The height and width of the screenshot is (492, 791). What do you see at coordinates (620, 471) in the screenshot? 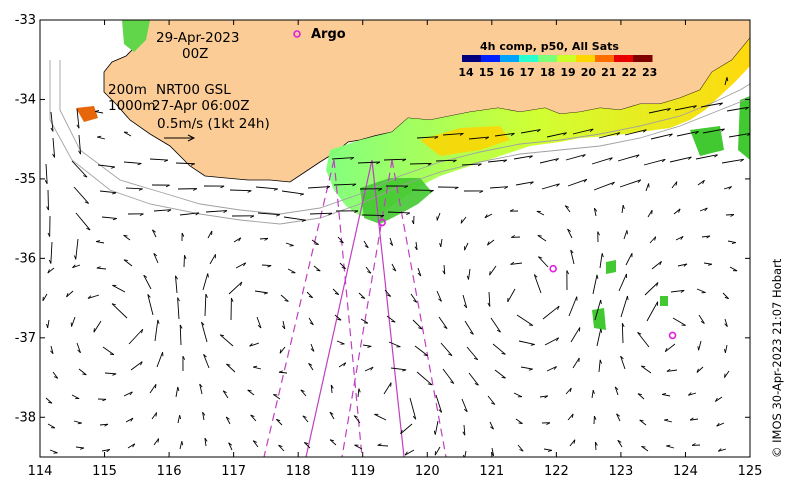
I see `lon-tick-label: 123` at bounding box center [620, 471].